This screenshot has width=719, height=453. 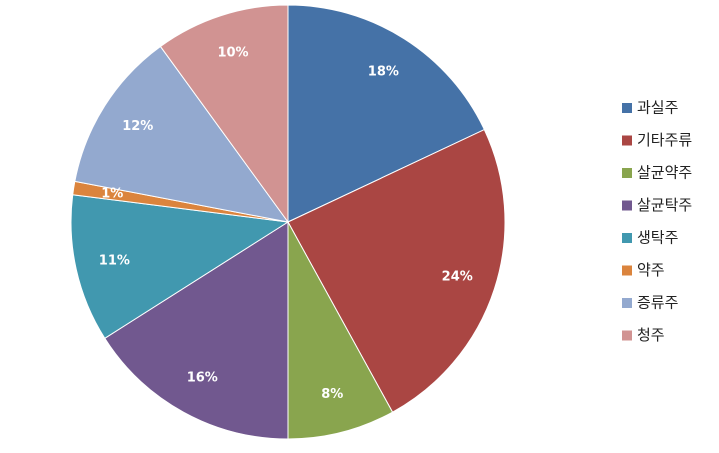 I want to click on data-label: 8%, so click(x=332, y=394).